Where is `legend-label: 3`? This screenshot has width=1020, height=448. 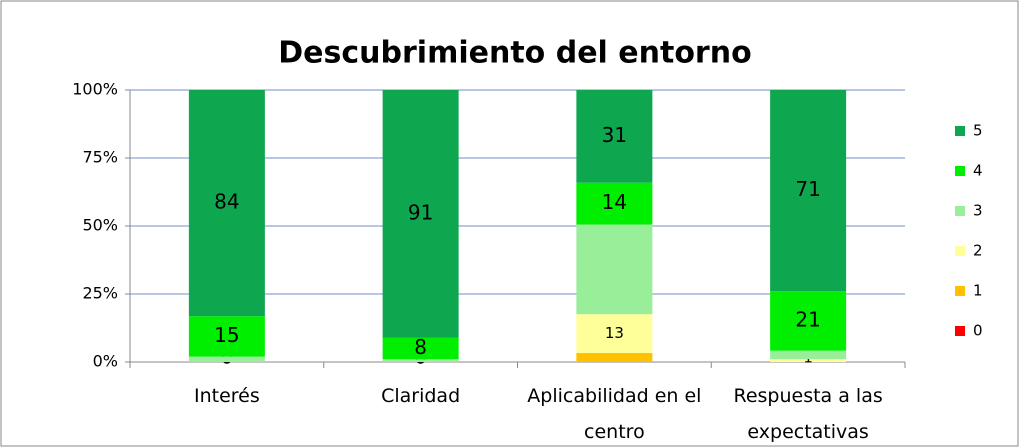 legend-label: 3 is located at coordinates (978, 211).